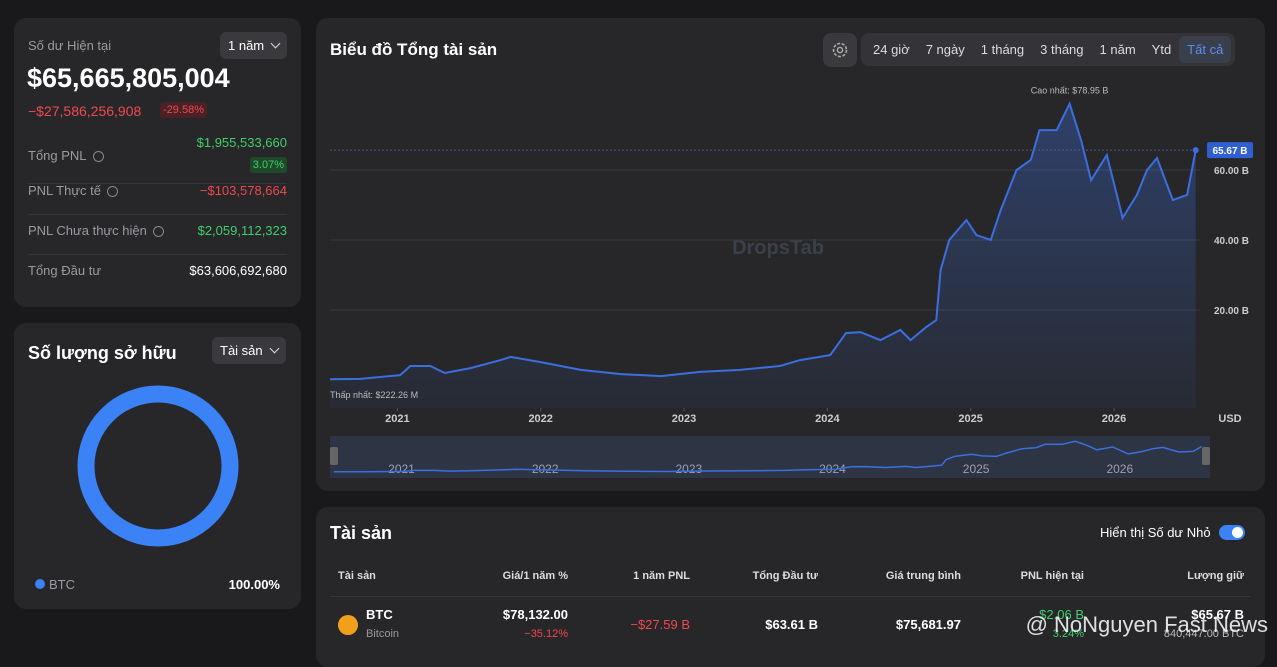 The image size is (1277, 667). I want to click on stat-label: Tổng PNL, so click(66, 155).